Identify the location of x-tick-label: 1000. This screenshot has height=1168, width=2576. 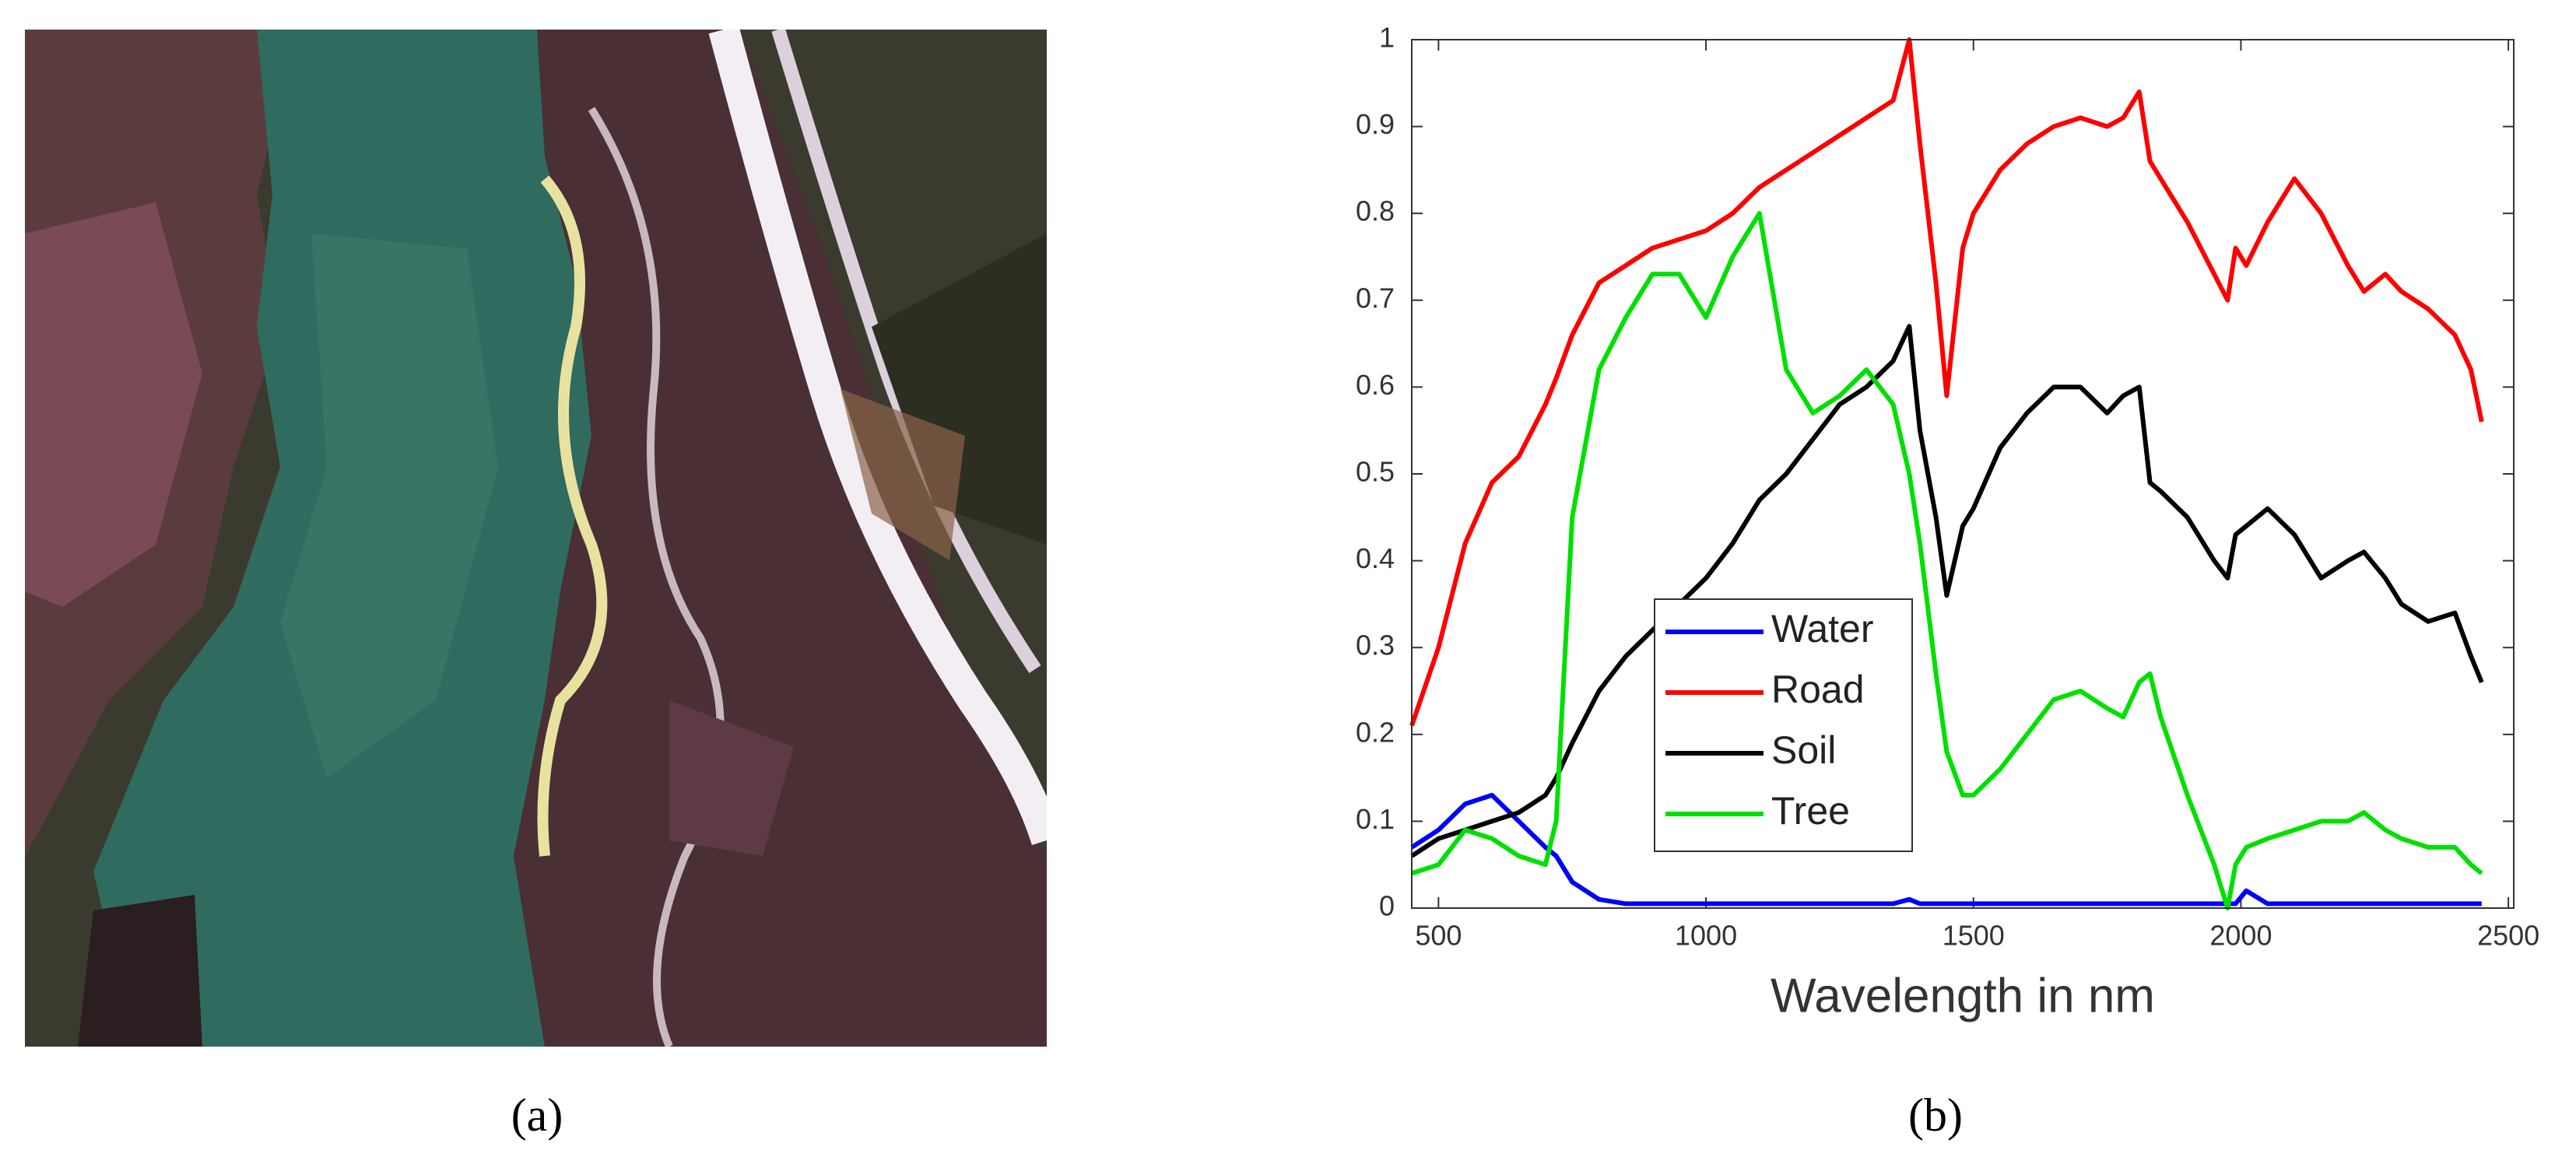
(1706, 936).